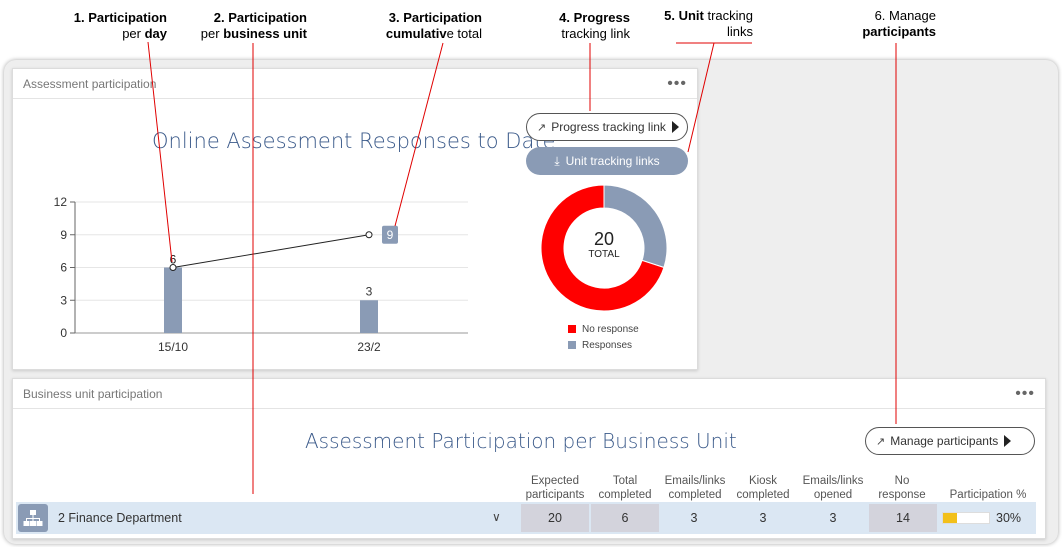 This screenshot has width=1062, height=547. Describe the element at coordinates (271, 251) in the screenshot. I see `series-line` at that location.